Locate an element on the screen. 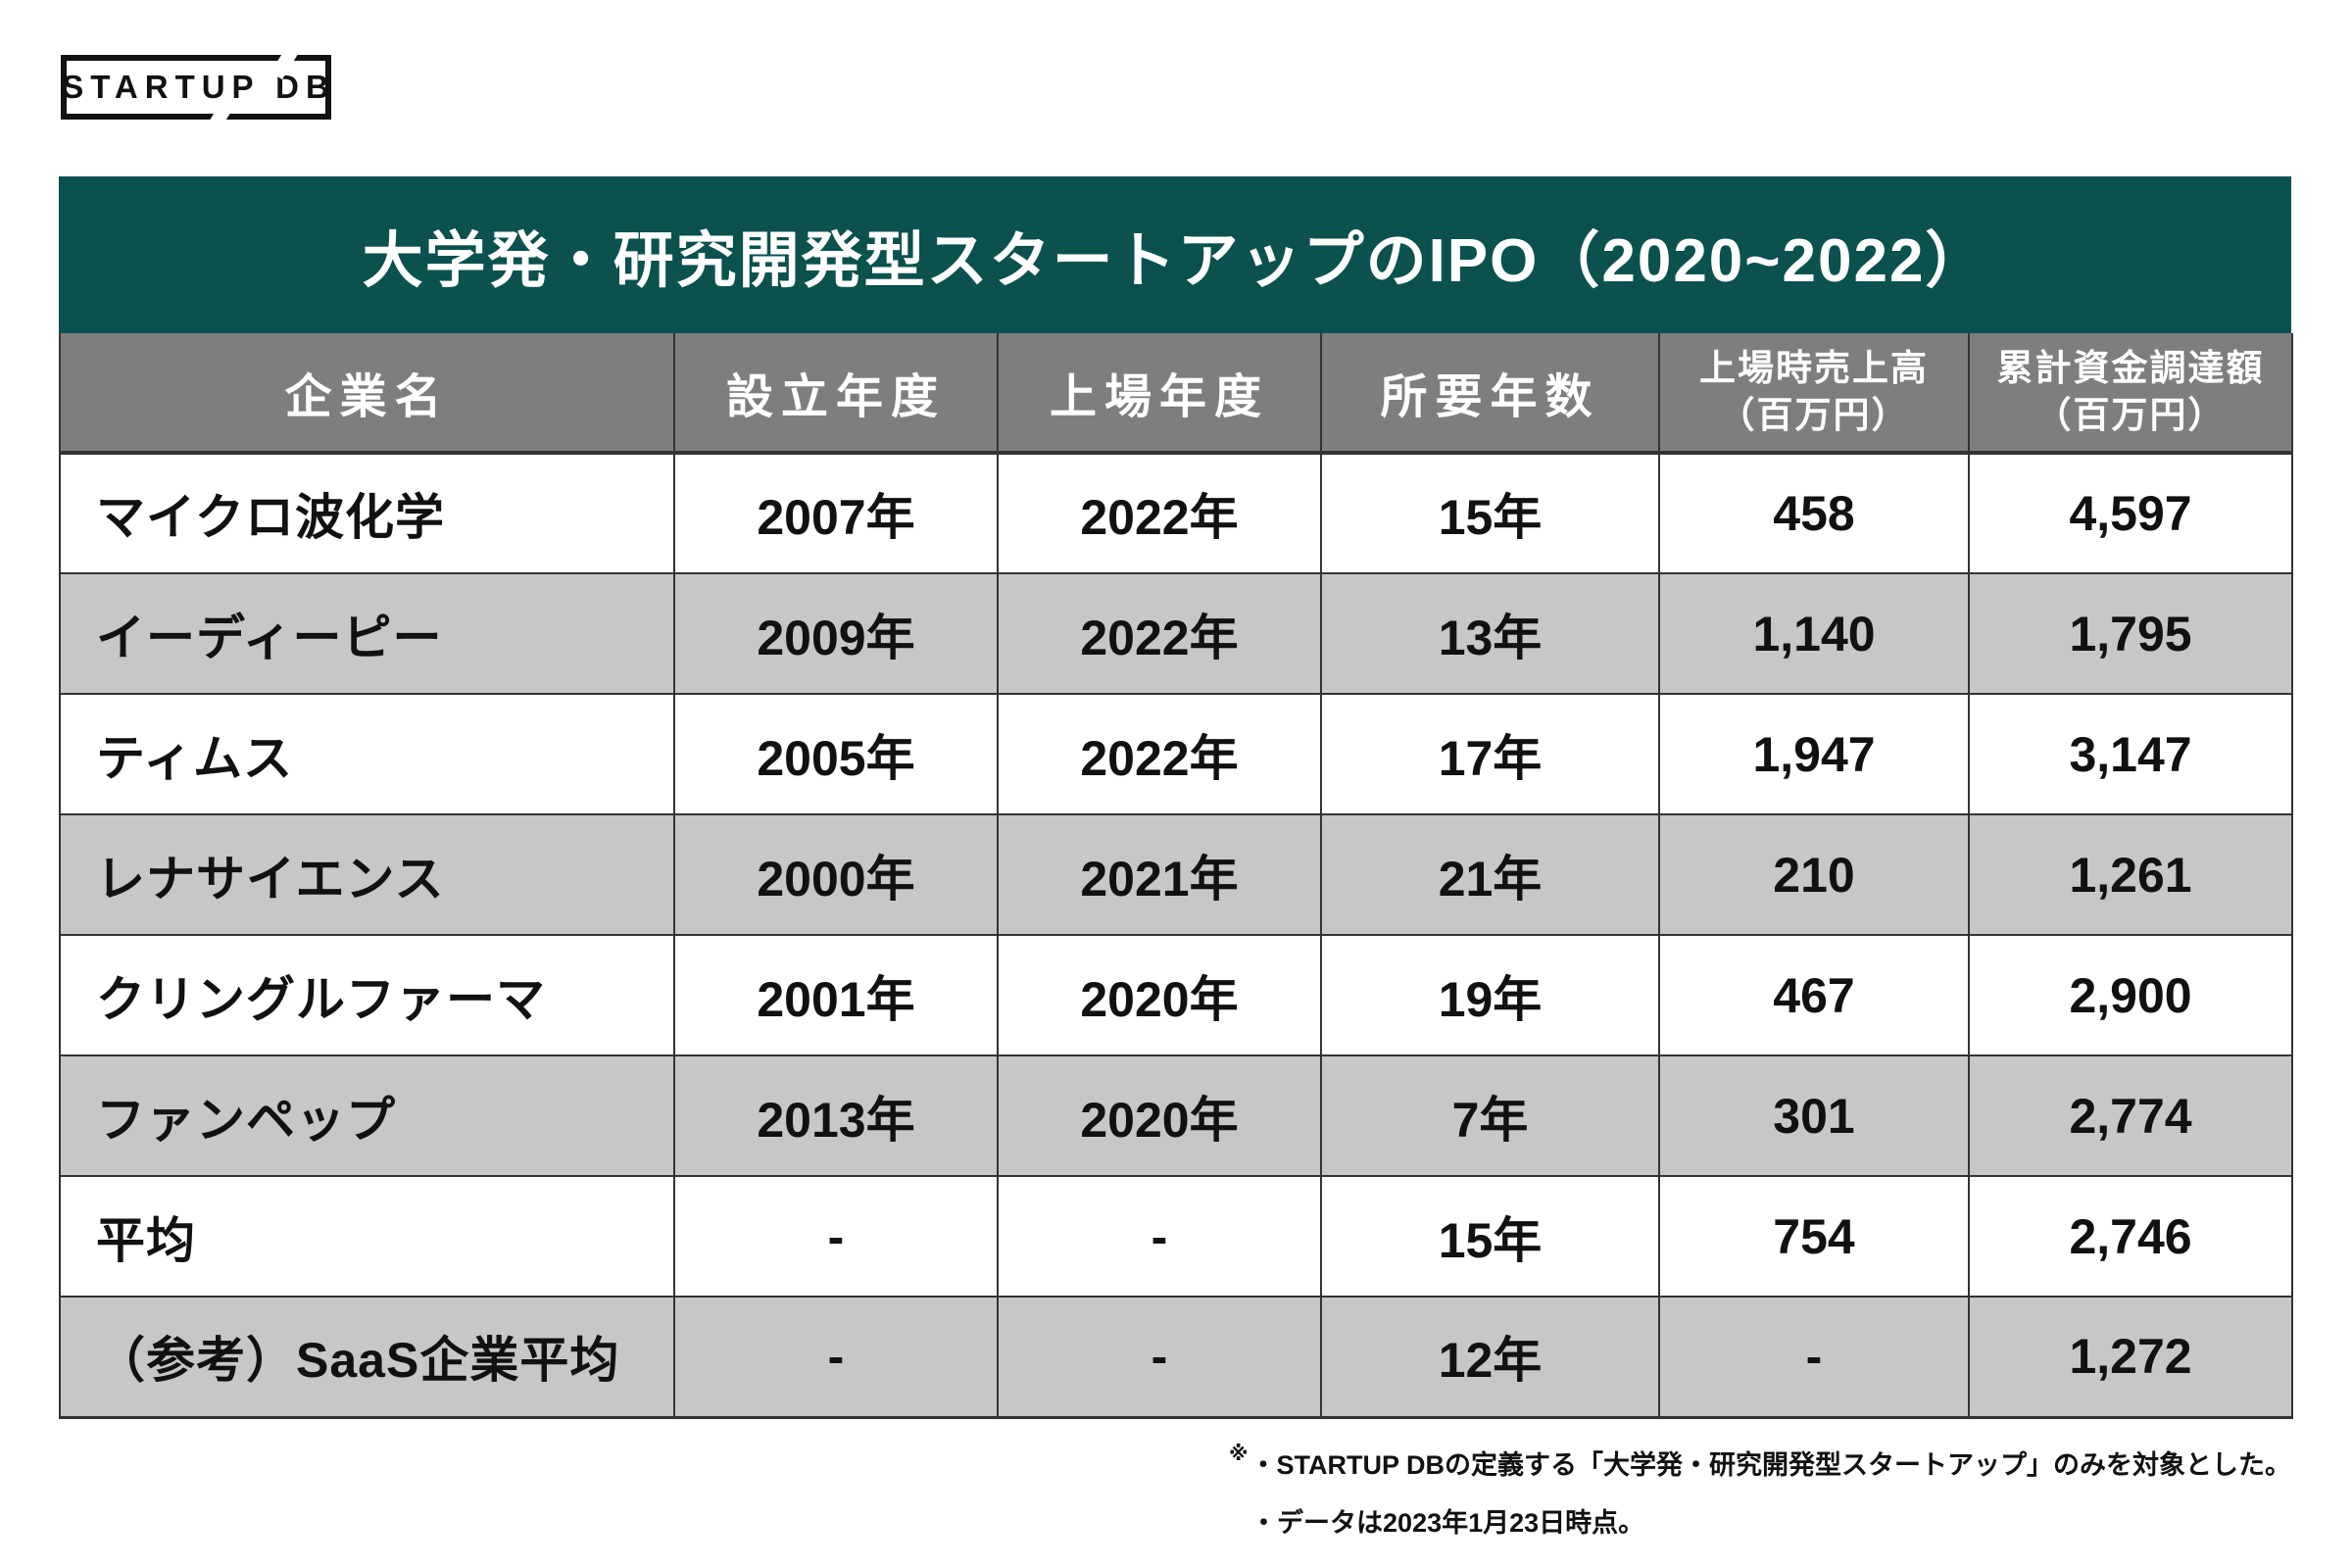 This screenshot has height=1568, width=2352. title-bar: 大学発・研究開発型スタートアップのIPO（2020~2022） is located at coordinates (1175, 254).